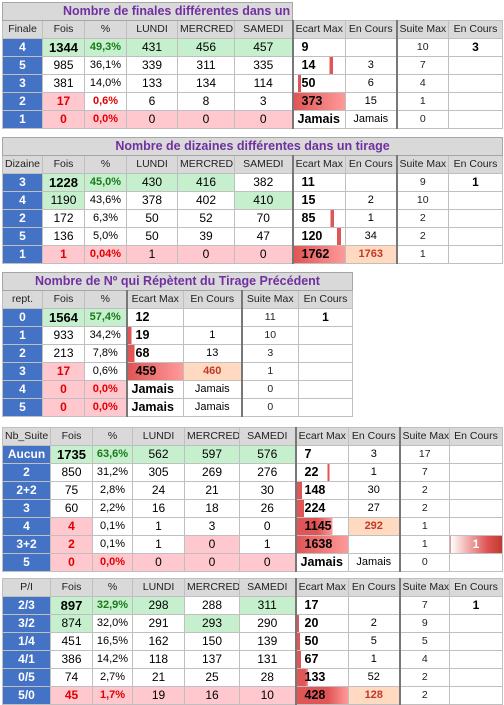 This screenshot has height=705, width=504. Describe the element at coordinates (212, 623) in the screenshot. I see `mercredi-cell: 293` at that location.